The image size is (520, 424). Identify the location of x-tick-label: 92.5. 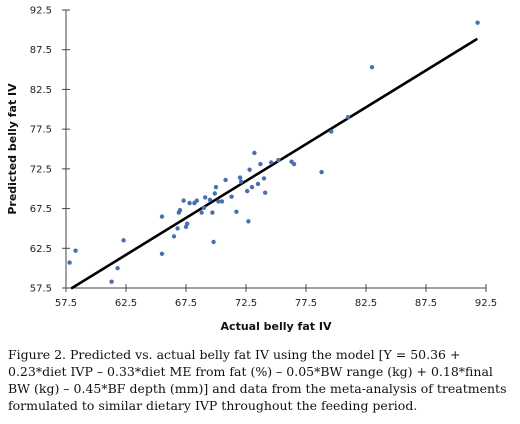
(486, 303).